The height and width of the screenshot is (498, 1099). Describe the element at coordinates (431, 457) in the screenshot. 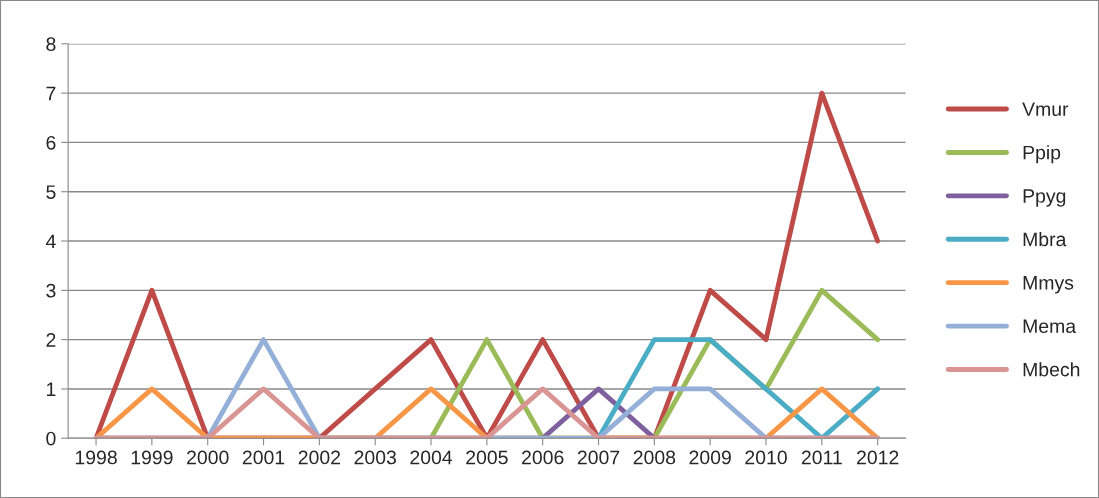

I see `x-tick-label: 2004` at that location.